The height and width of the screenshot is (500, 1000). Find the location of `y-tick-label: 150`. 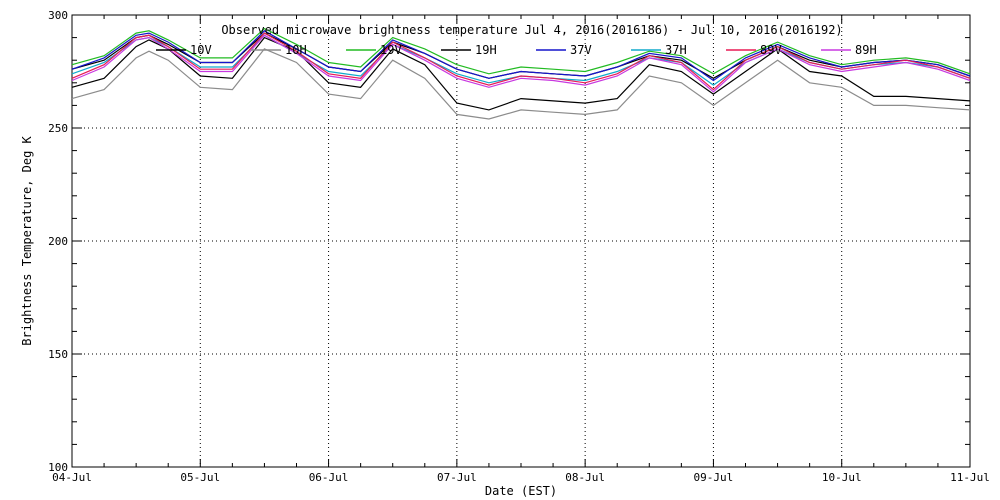

y-tick-label: 150 is located at coordinates (58, 354).